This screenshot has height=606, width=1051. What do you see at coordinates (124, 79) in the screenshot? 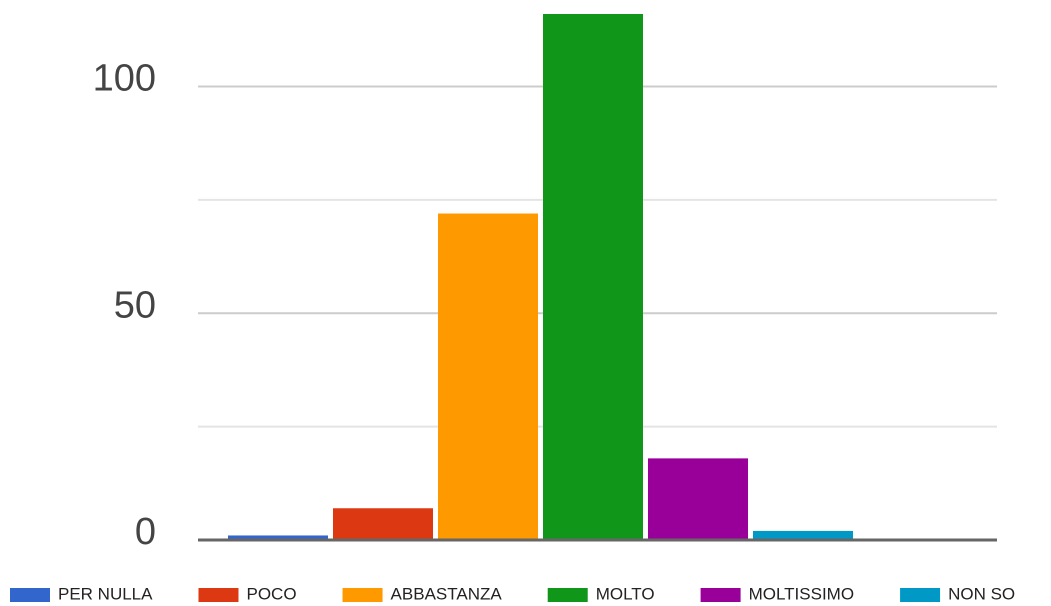
I see `y-tick-label: 100` at bounding box center [124, 79].